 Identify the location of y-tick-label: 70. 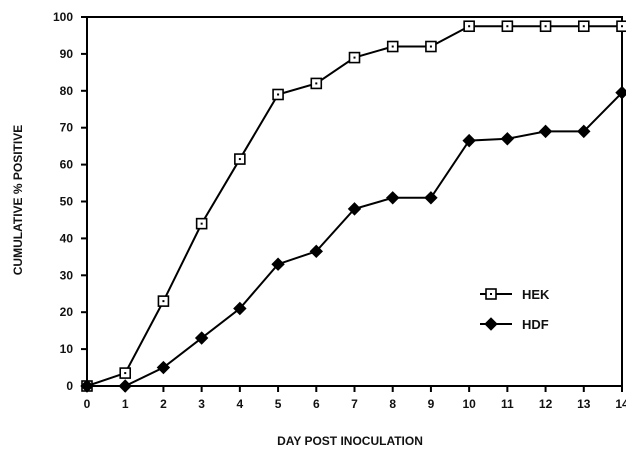
(67, 128).